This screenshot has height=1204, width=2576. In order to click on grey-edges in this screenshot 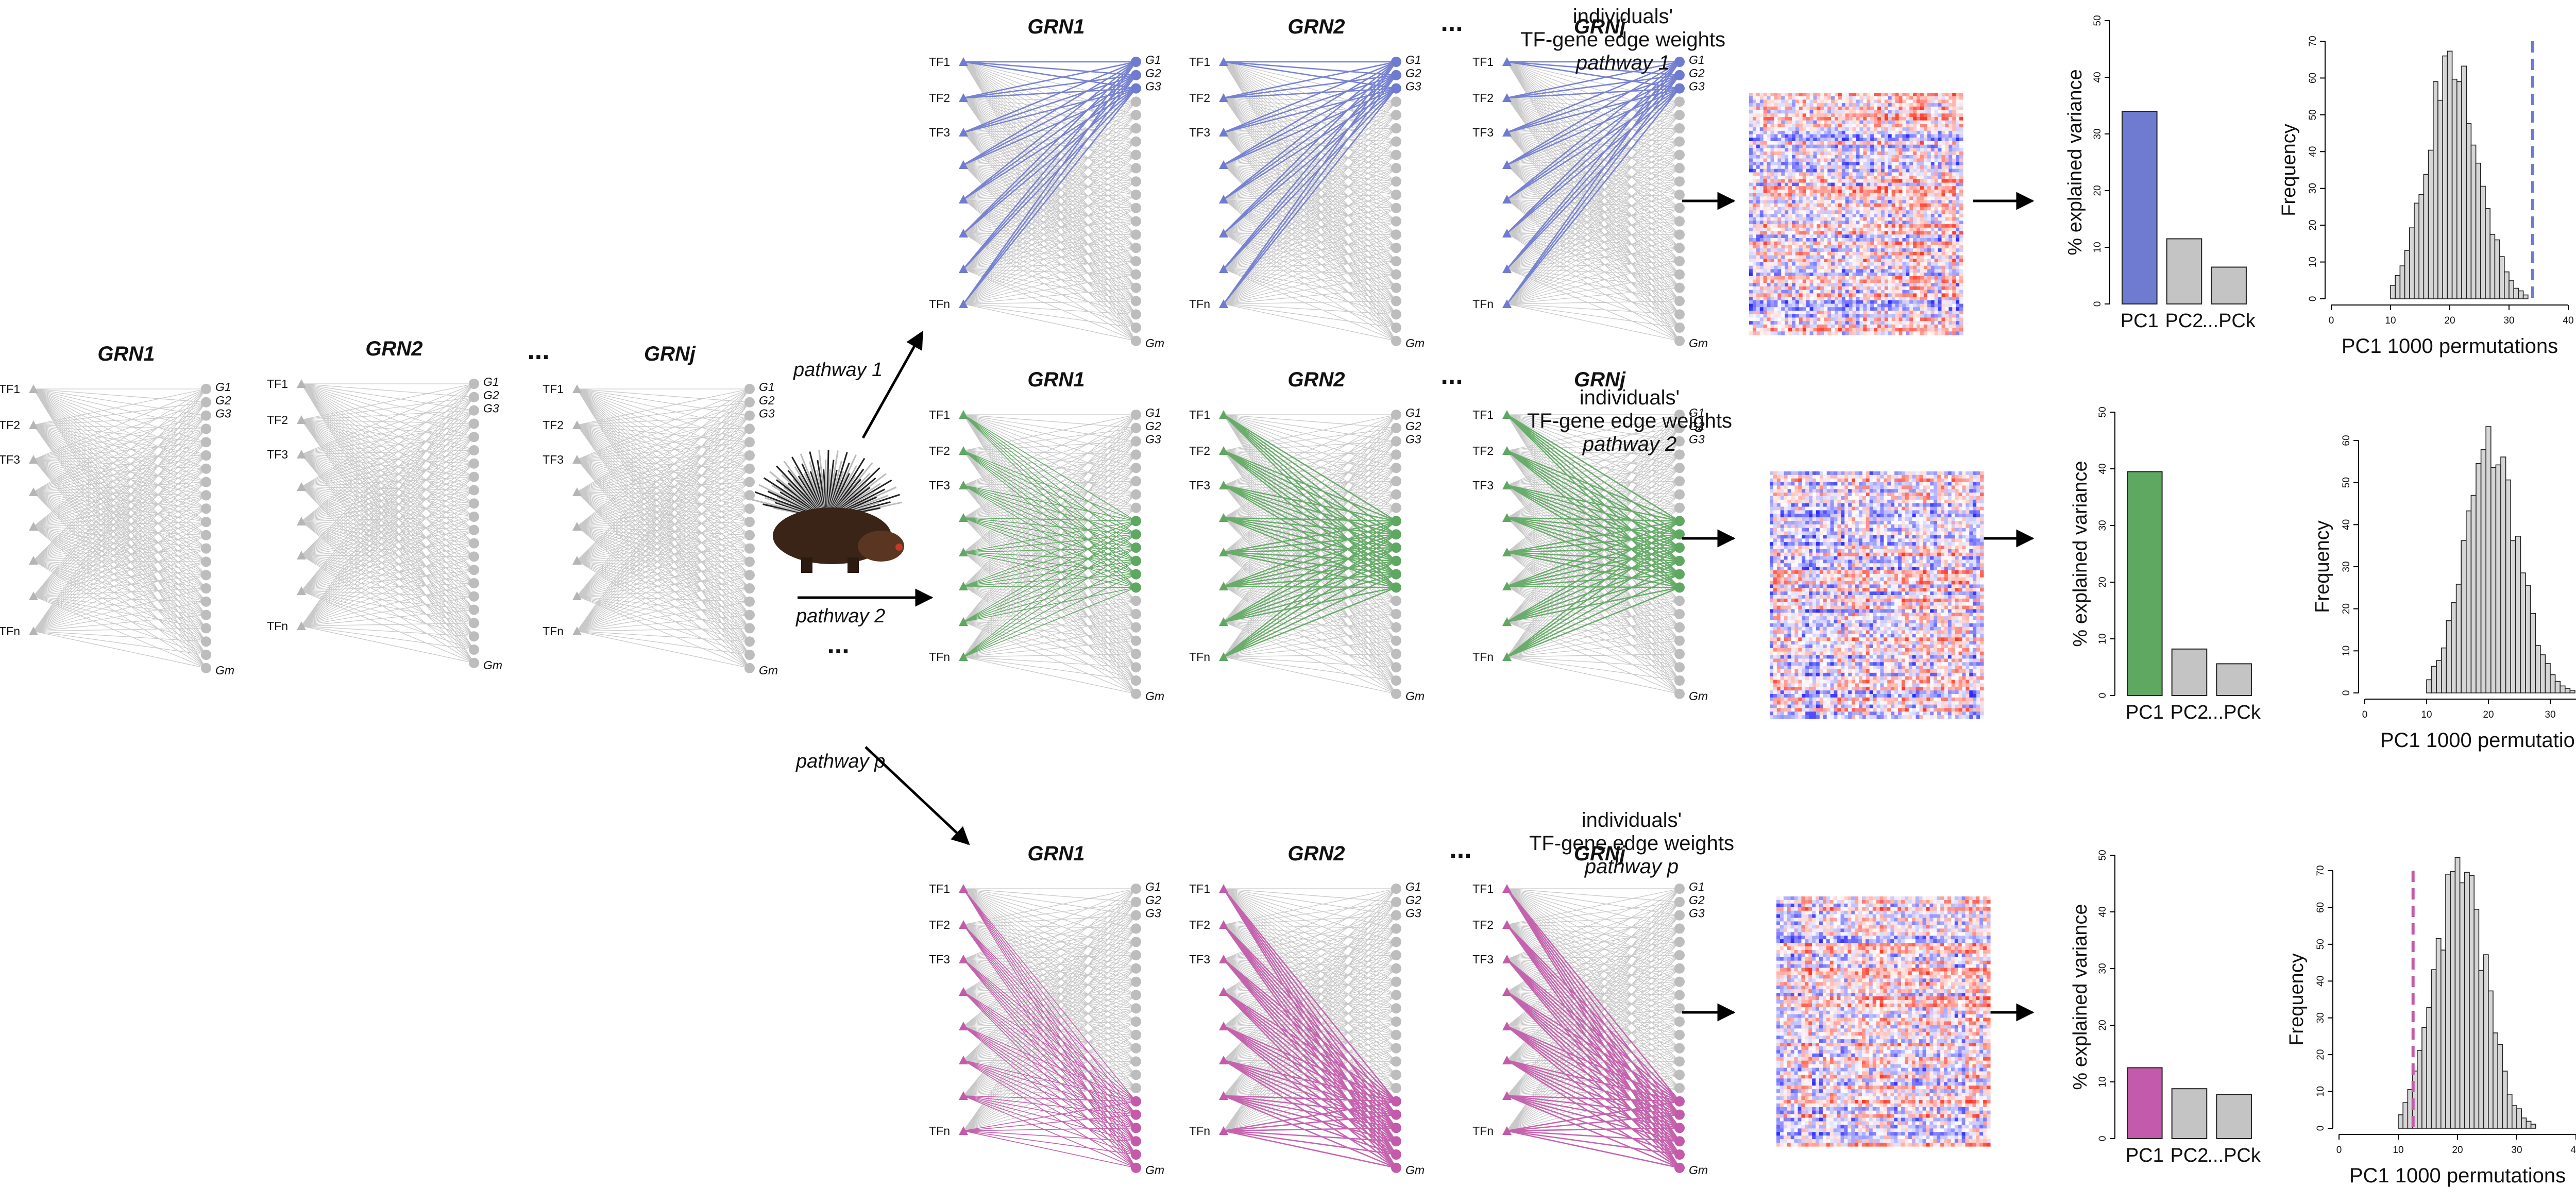, I will do `click(388, 523)`.